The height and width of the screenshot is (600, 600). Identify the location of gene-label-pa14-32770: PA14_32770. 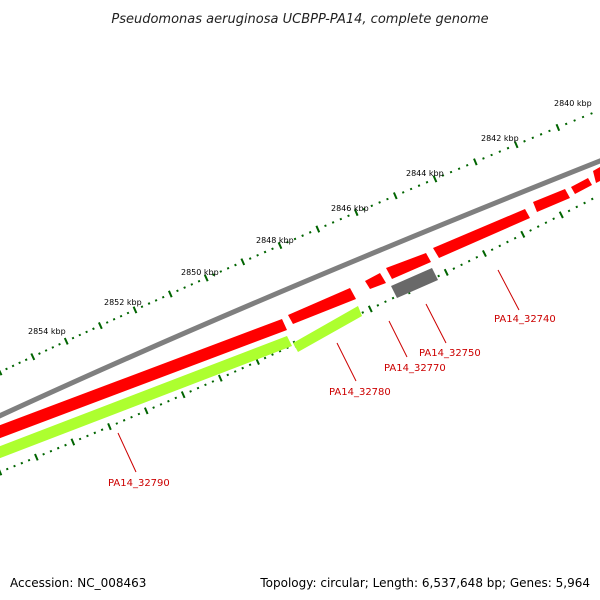
(415, 368).